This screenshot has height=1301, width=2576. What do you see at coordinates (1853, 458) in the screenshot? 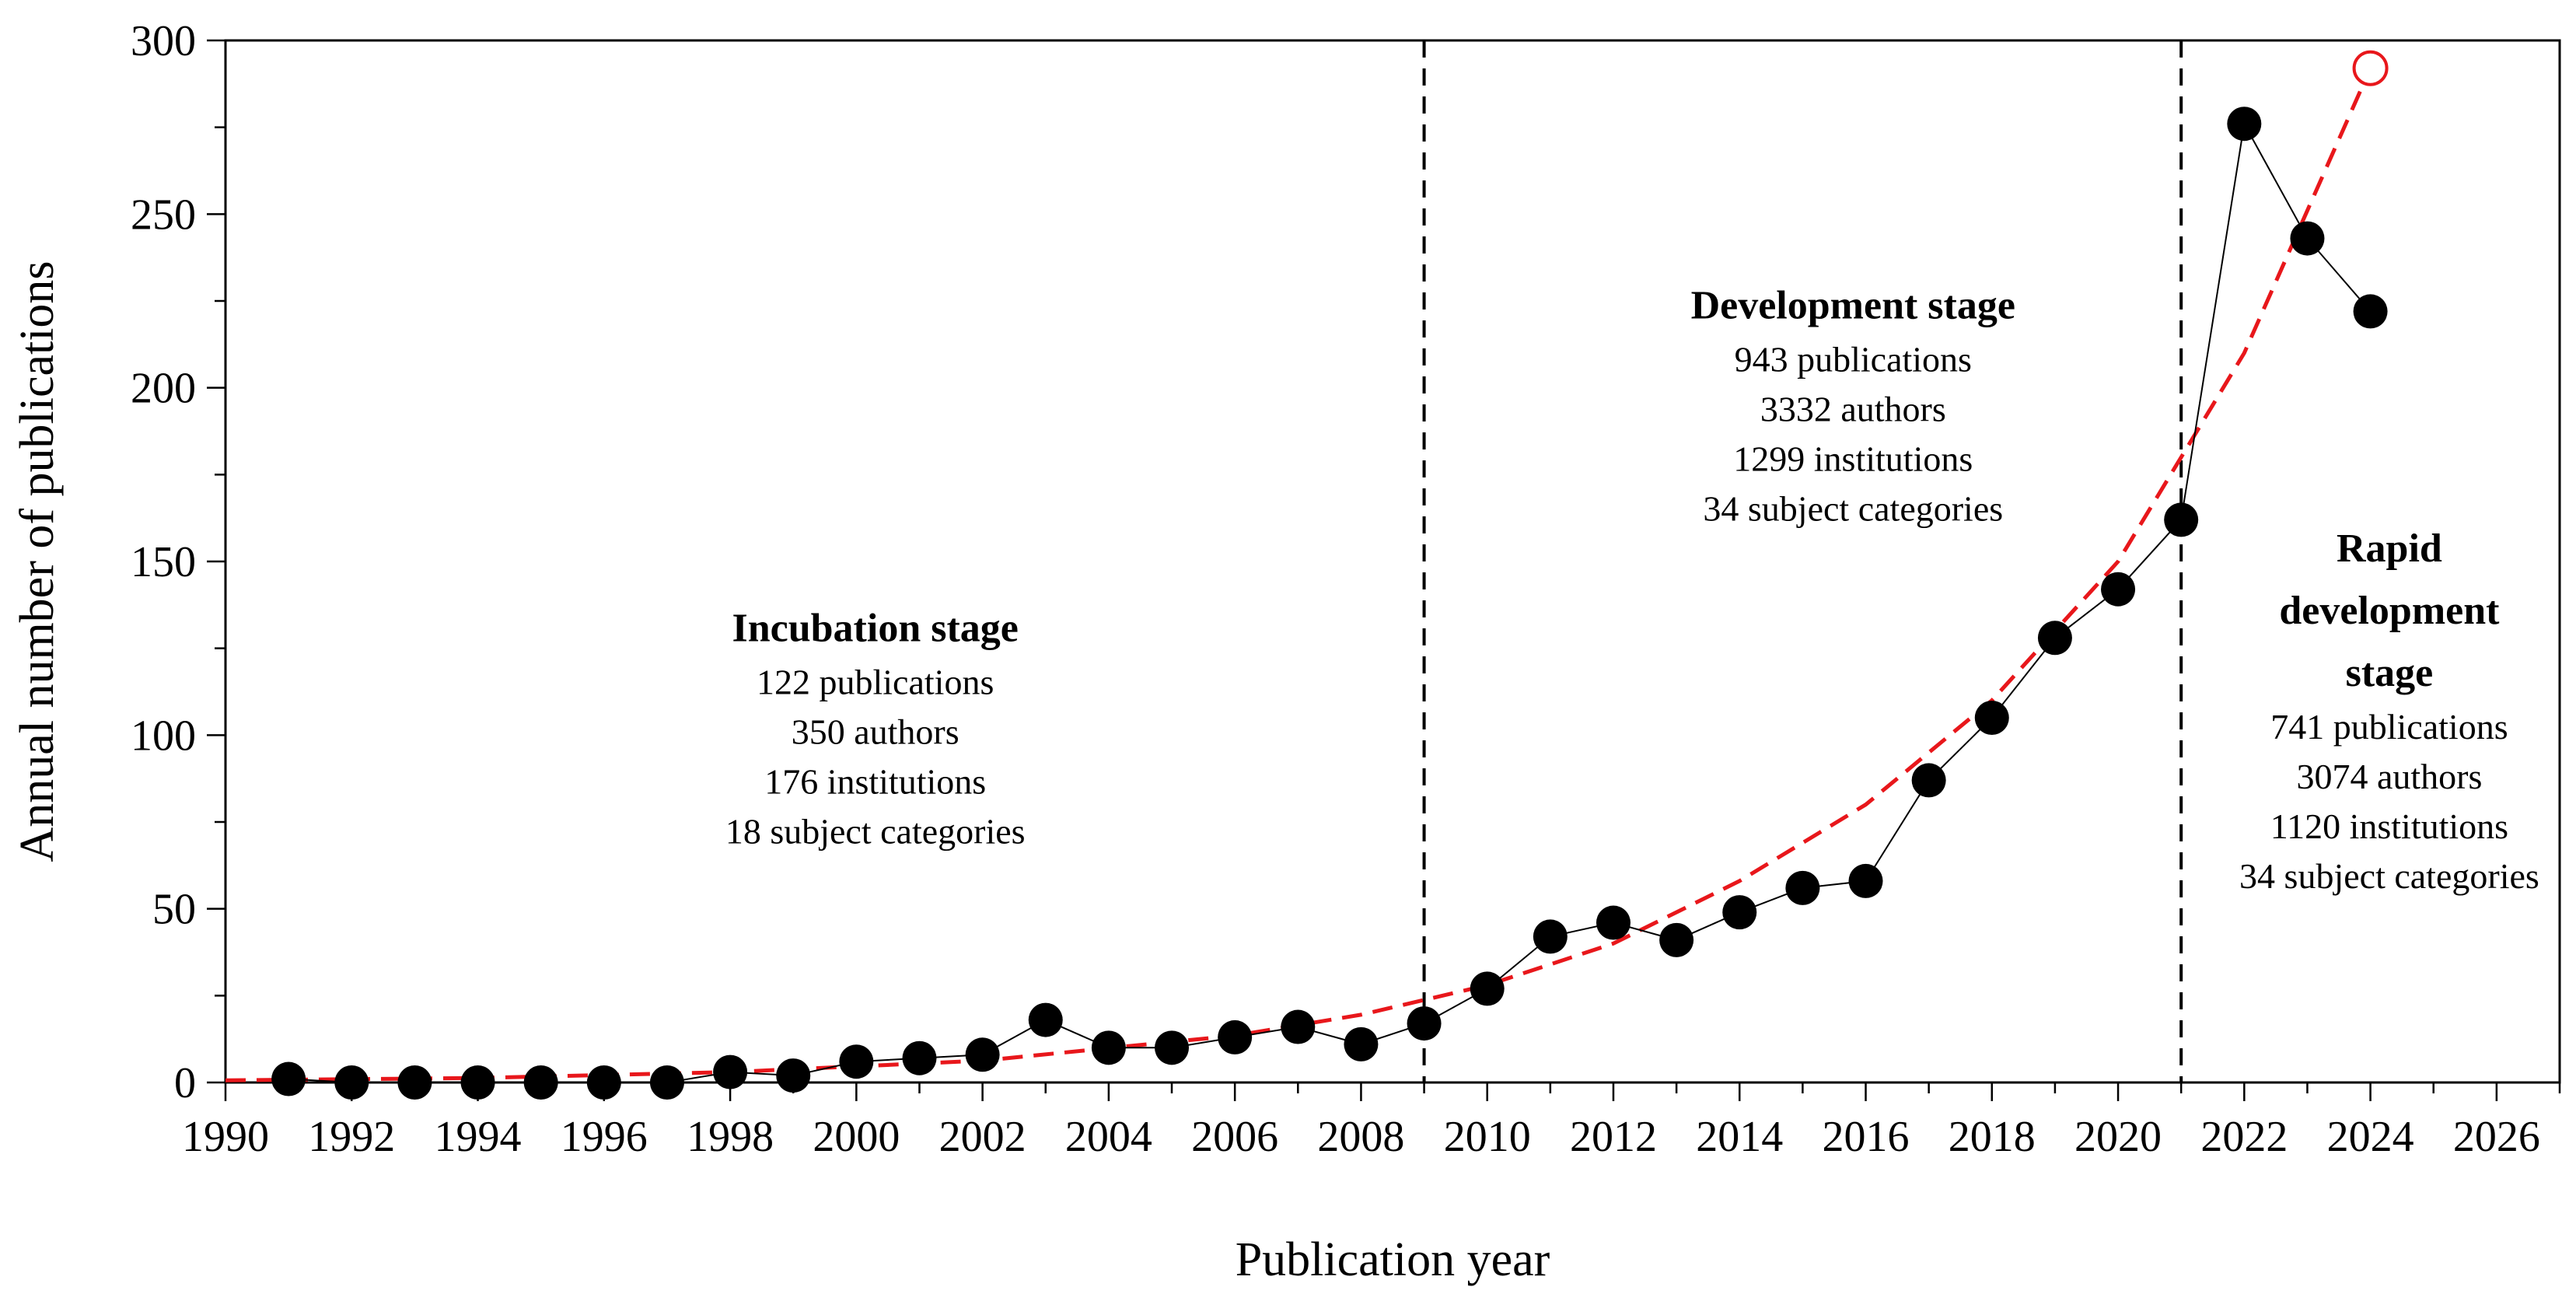
I see `stage-stat: 1299 institutions` at bounding box center [1853, 458].